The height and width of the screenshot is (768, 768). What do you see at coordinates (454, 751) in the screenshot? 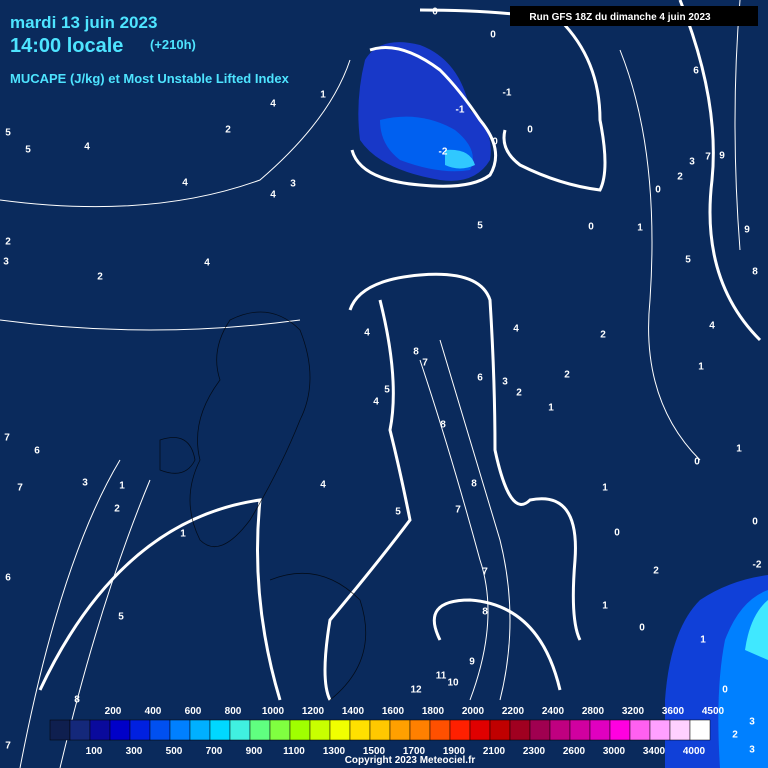
I see `legend-label: 1900` at bounding box center [454, 751].